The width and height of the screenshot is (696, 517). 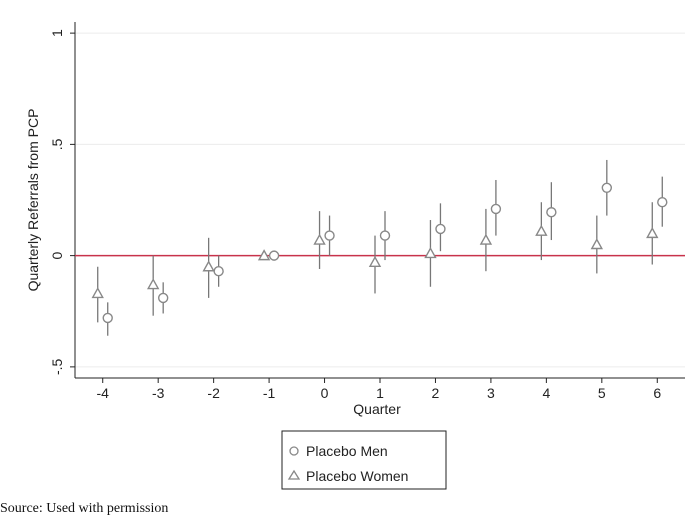 What do you see at coordinates (380, 393) in the screenshot?
I see `x-tick-label: 1` at bounding box center [380, 393].